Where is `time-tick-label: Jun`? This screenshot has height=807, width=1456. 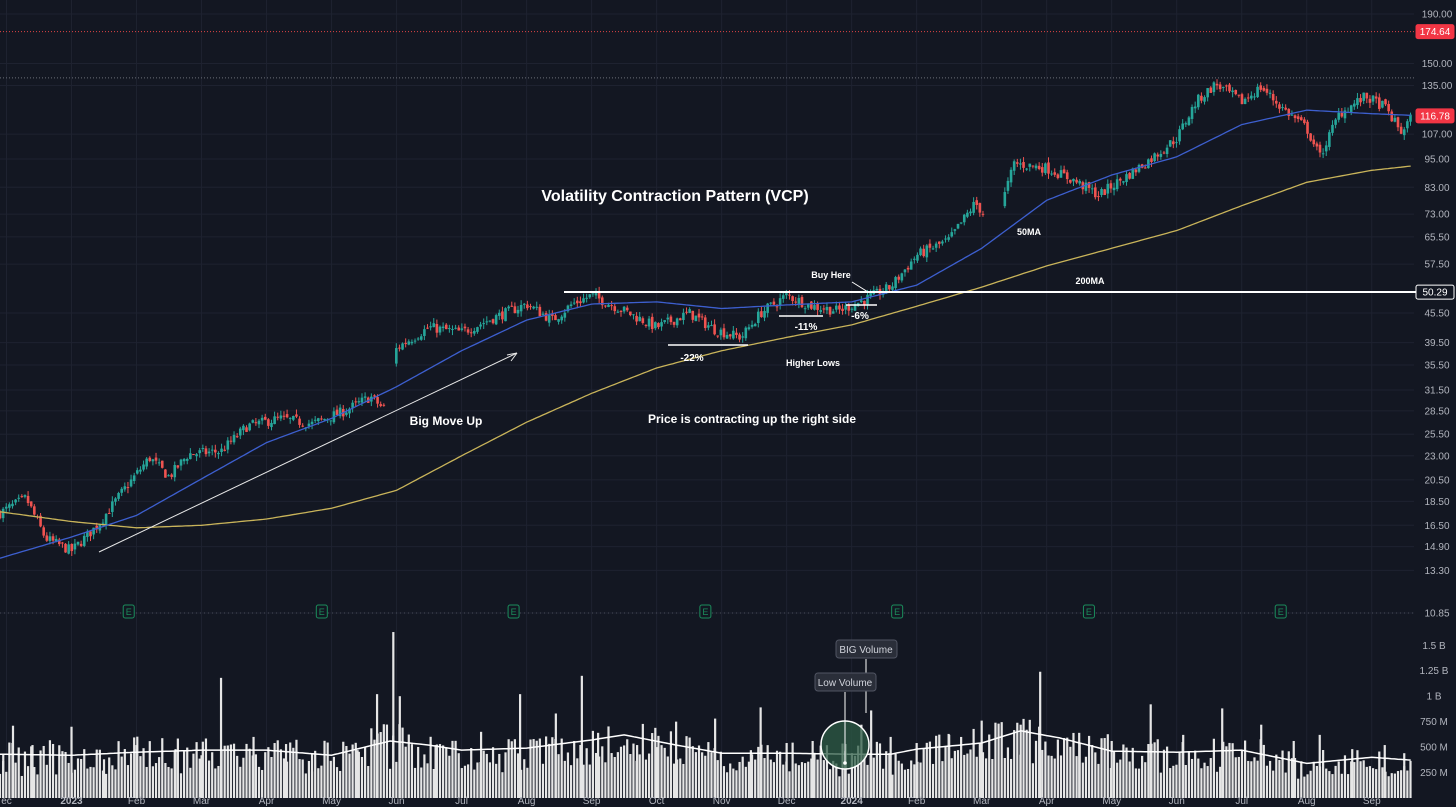 time-tick-label: Jun is located at coordinates (1177, 801).